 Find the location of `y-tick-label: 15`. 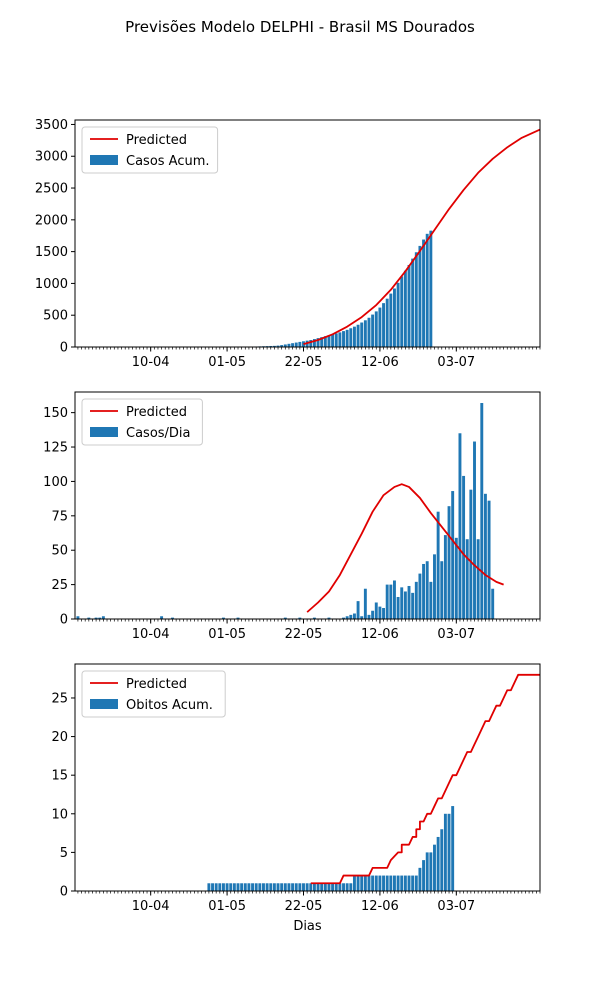

y-tick-label: 15 is located at coordinates (59, 776).